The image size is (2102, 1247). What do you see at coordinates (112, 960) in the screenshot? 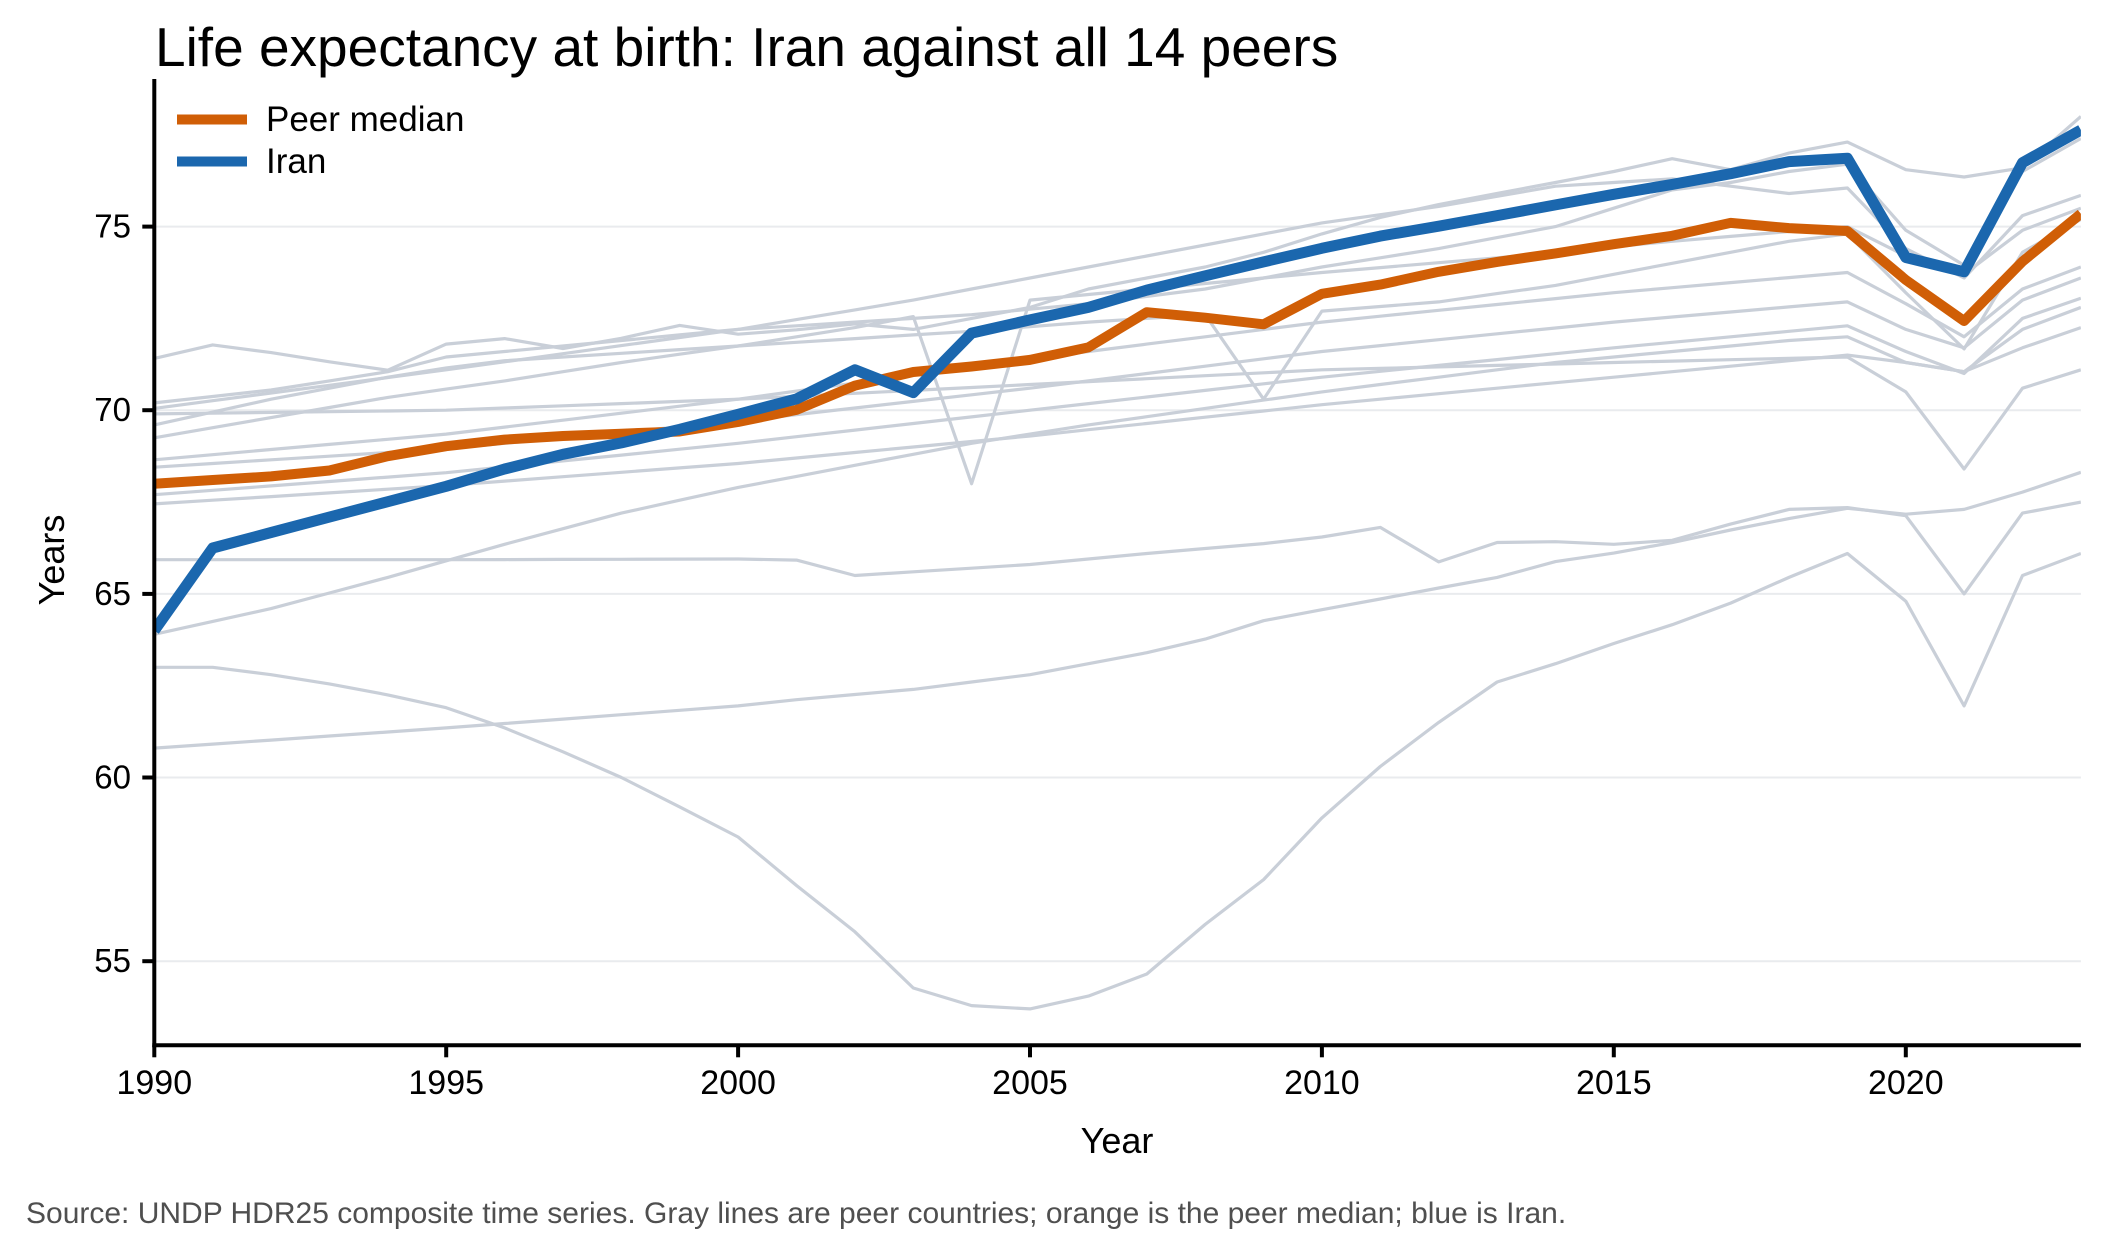
I see `svg-text: 55` at bounding box center [112, 960].